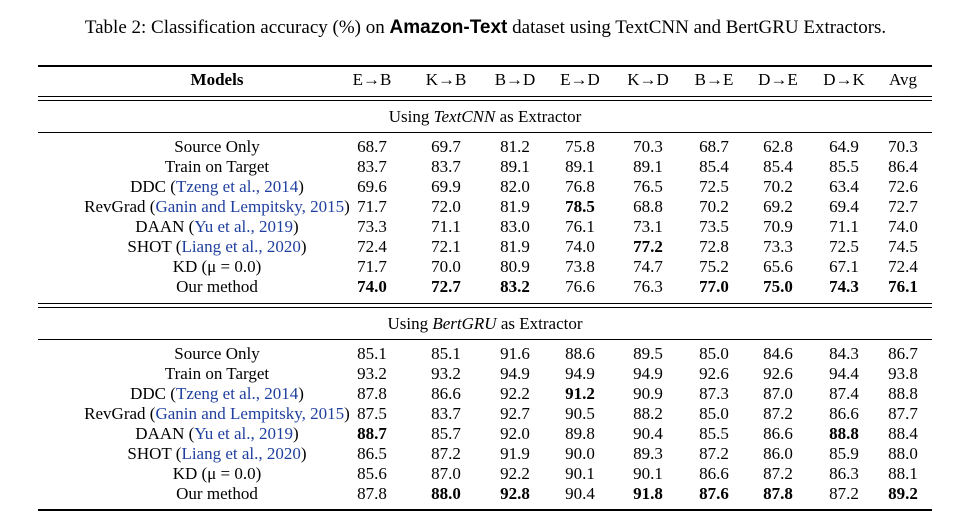 The width and height of the screenshot is (971, 527). Describe the element at coordinates (149, 246) in the screenshot. I see `model-label: SHOT` at that location.